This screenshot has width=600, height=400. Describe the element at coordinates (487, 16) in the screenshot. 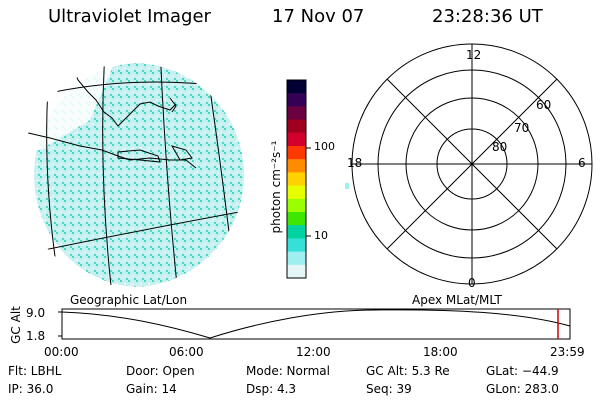

I see `time-label: 23:28:36 UT` at that location.